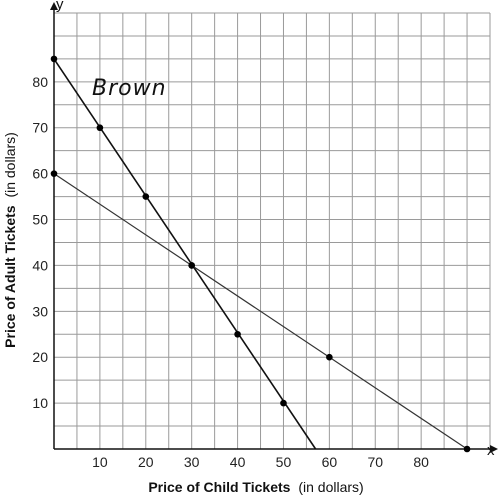  Describe the element at coordinates (54, 6) in the screenshot. I see `y-axis-arrow` at that location.